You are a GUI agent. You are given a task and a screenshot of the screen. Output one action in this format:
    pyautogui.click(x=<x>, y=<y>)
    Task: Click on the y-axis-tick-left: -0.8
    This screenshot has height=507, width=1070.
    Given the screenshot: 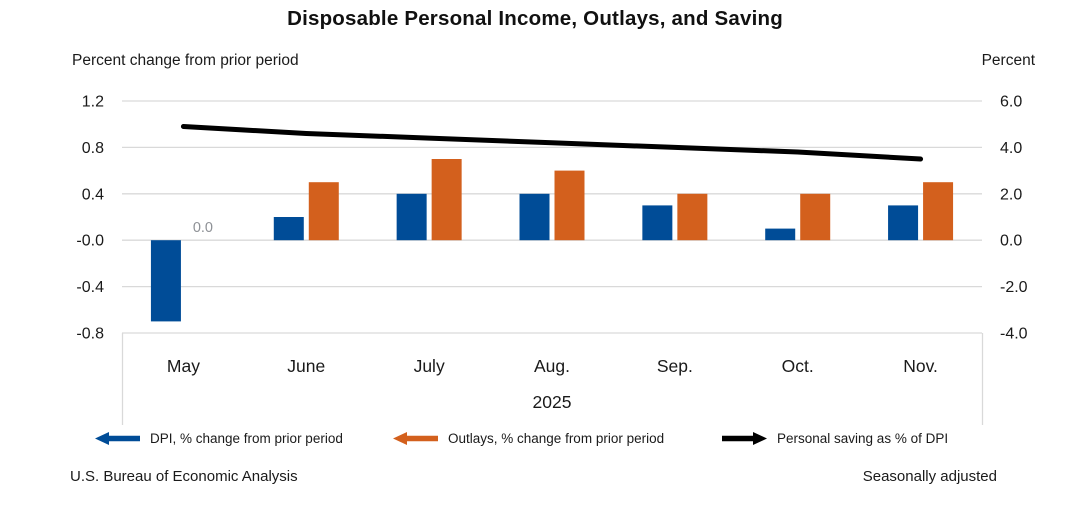 What is the action you would take?
    pyautogui.click(x=90, y=334)
    